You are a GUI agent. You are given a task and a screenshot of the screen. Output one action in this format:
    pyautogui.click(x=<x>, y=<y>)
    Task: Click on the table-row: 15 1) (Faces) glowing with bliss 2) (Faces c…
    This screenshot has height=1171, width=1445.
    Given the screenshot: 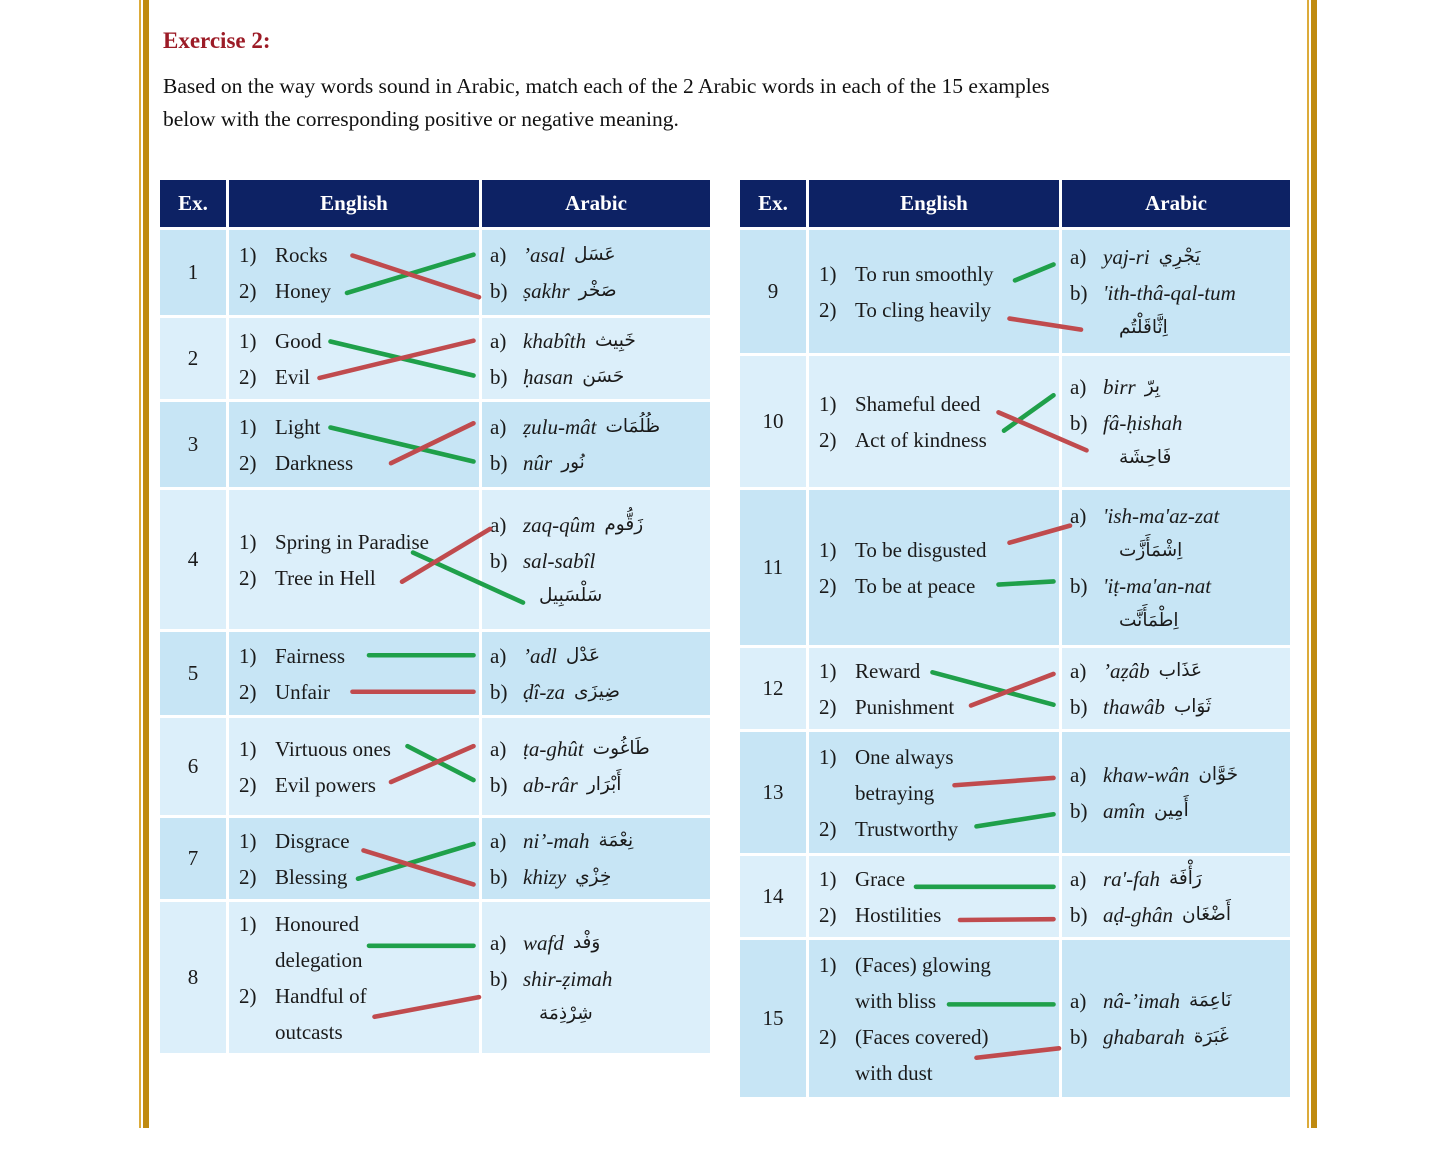 What is the action you would take?
    pyautogui.click(x=1015, y=1018)
    